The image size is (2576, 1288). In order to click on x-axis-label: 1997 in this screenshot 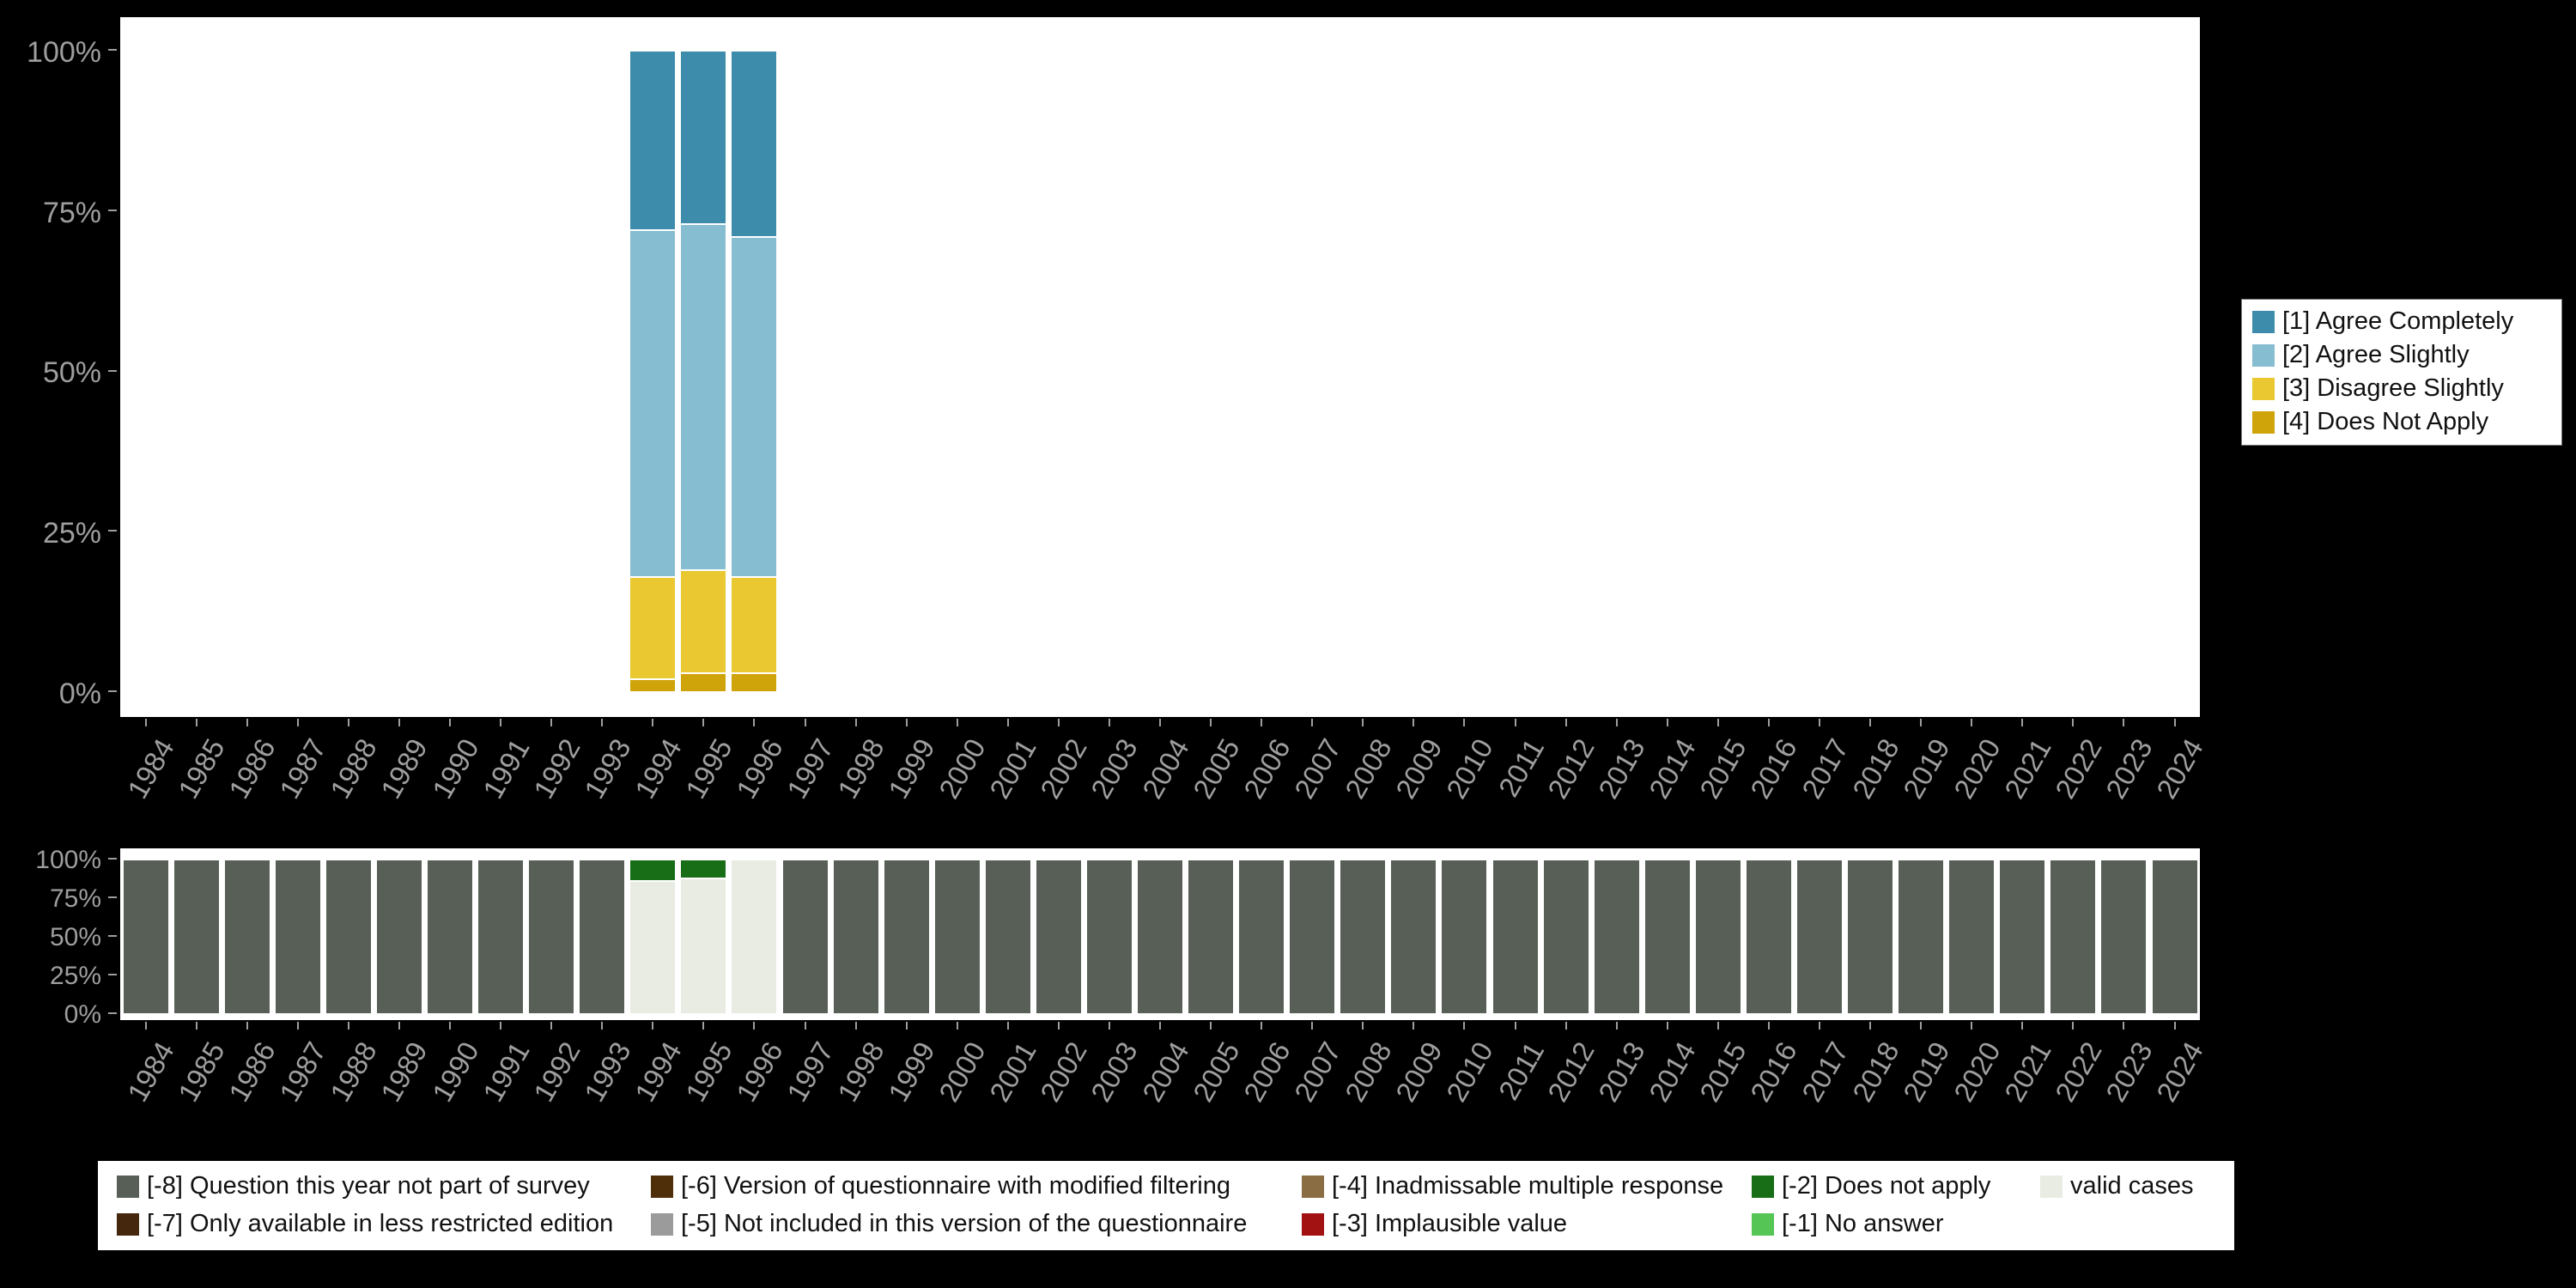, I will do `click(810, 1072)`.